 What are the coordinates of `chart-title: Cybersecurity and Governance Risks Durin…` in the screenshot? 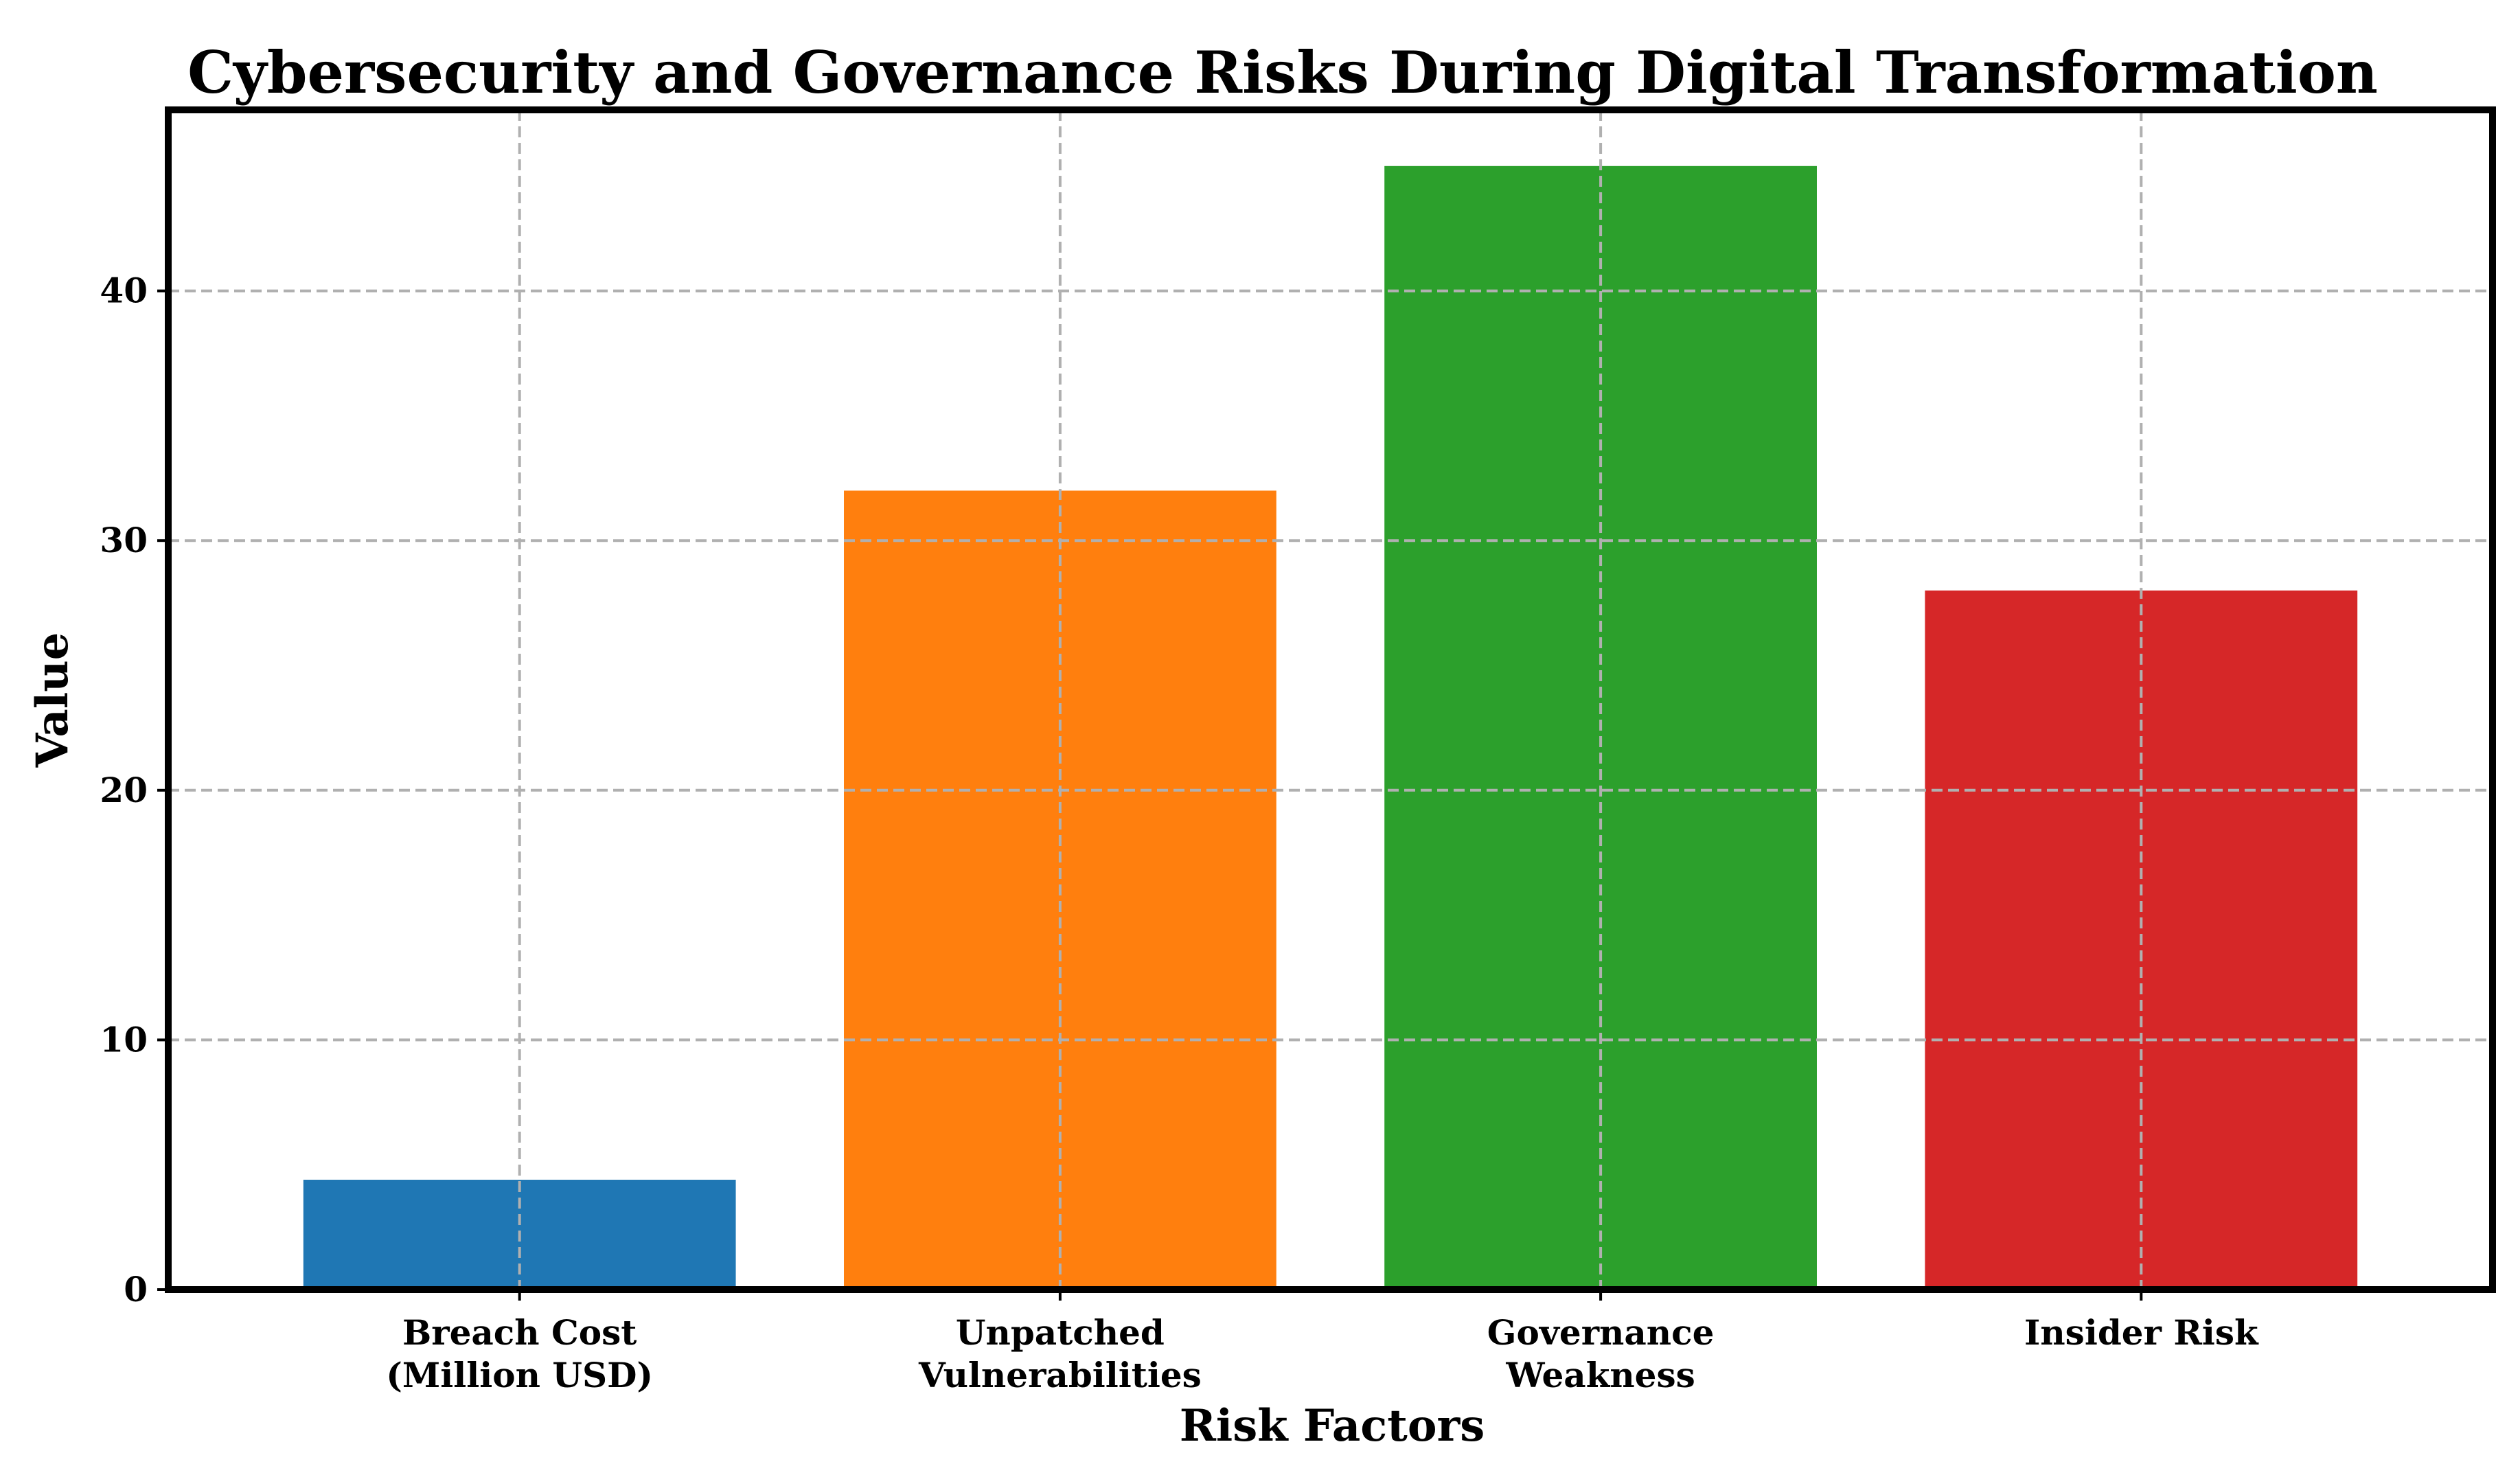 It's located at (1282, 72).